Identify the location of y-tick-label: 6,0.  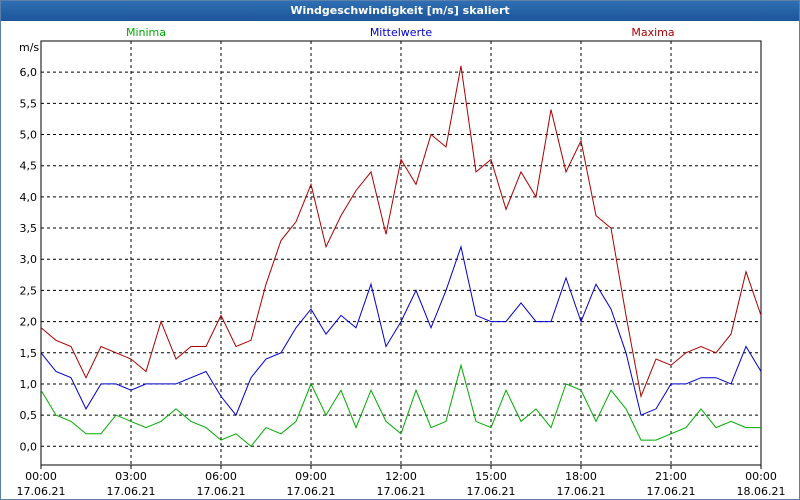
(29, 72).